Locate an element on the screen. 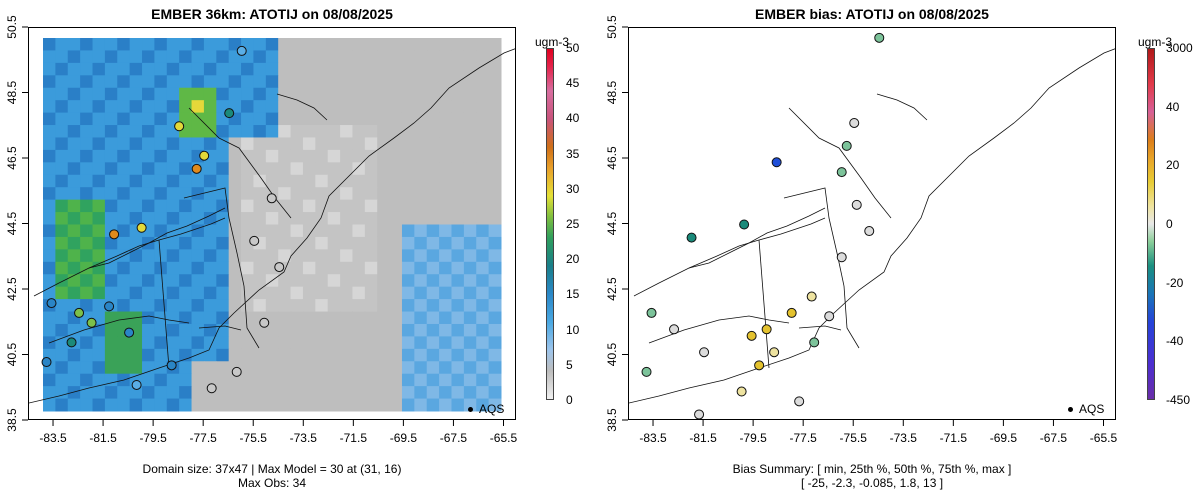 The image size is (1200, 502). colorbar-tick-label: 0 is located at coordinates (569, 400).